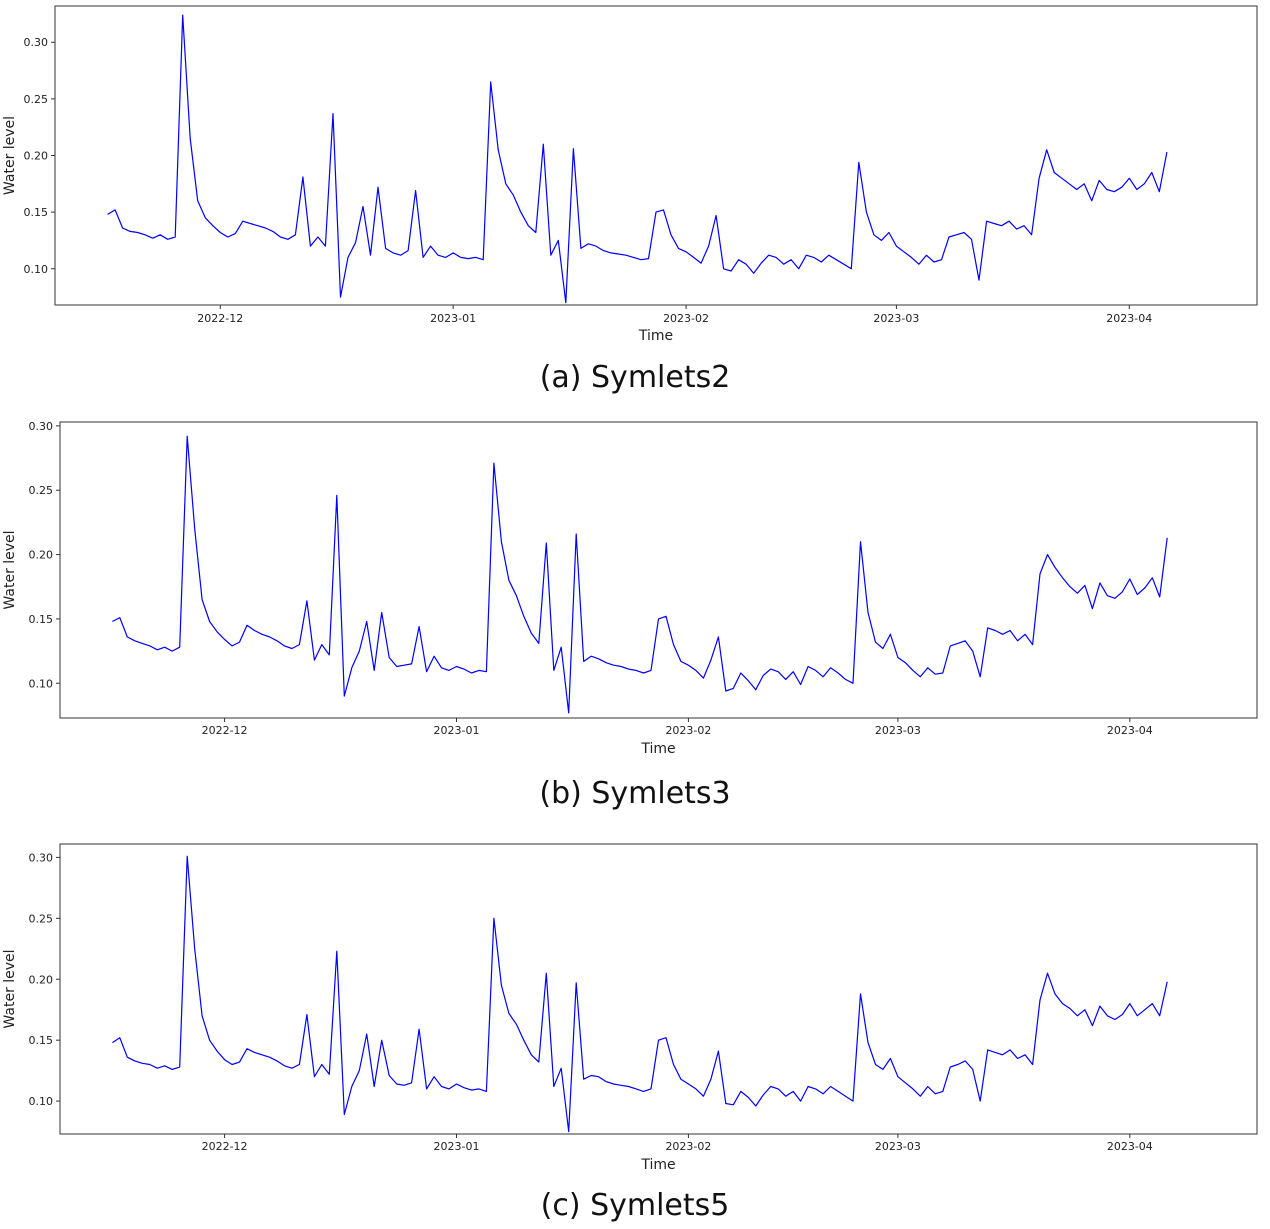 This screenshot has height=1229, width=1270. Describe the element at coordinates (635, 1205) in the screenshot. I see `caption-c: (c) Symlets5` at that location.